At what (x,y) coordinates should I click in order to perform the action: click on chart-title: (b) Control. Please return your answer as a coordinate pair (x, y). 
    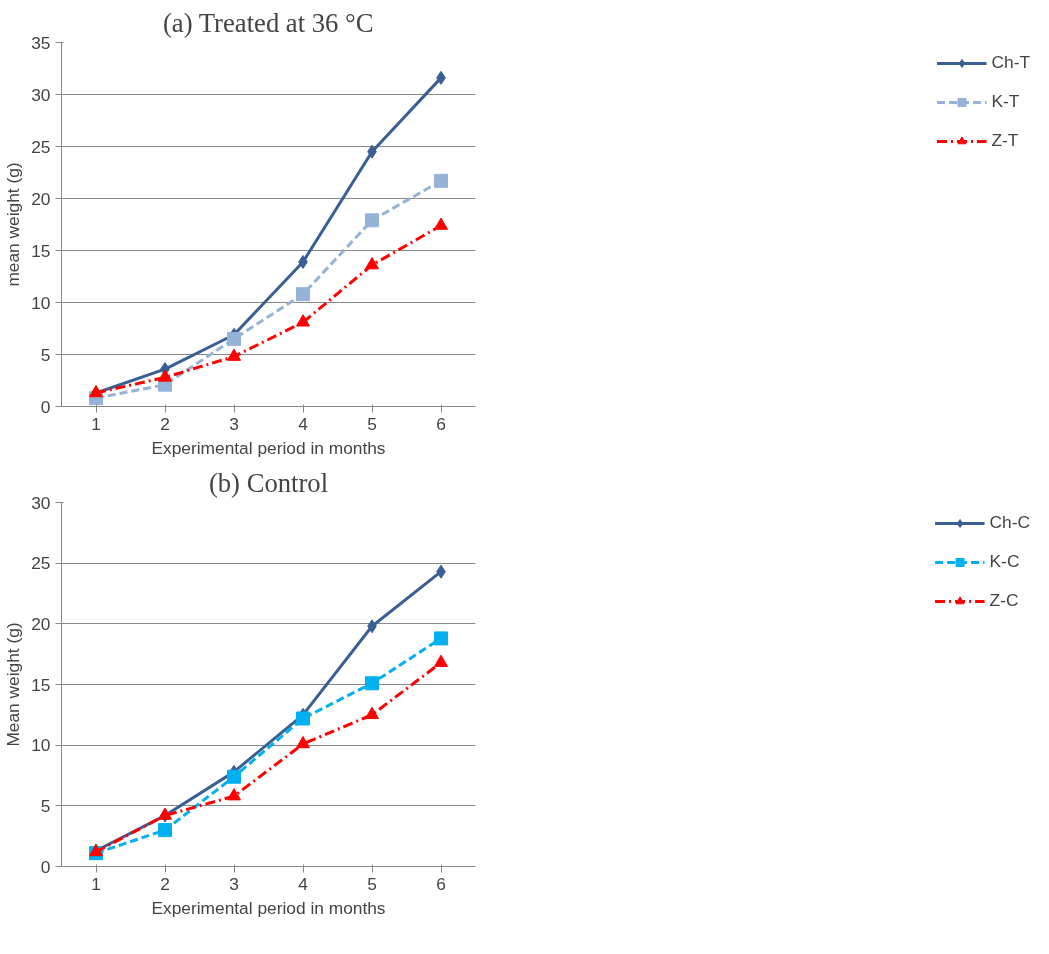
    Looking at the image, I should click on (268, 482).